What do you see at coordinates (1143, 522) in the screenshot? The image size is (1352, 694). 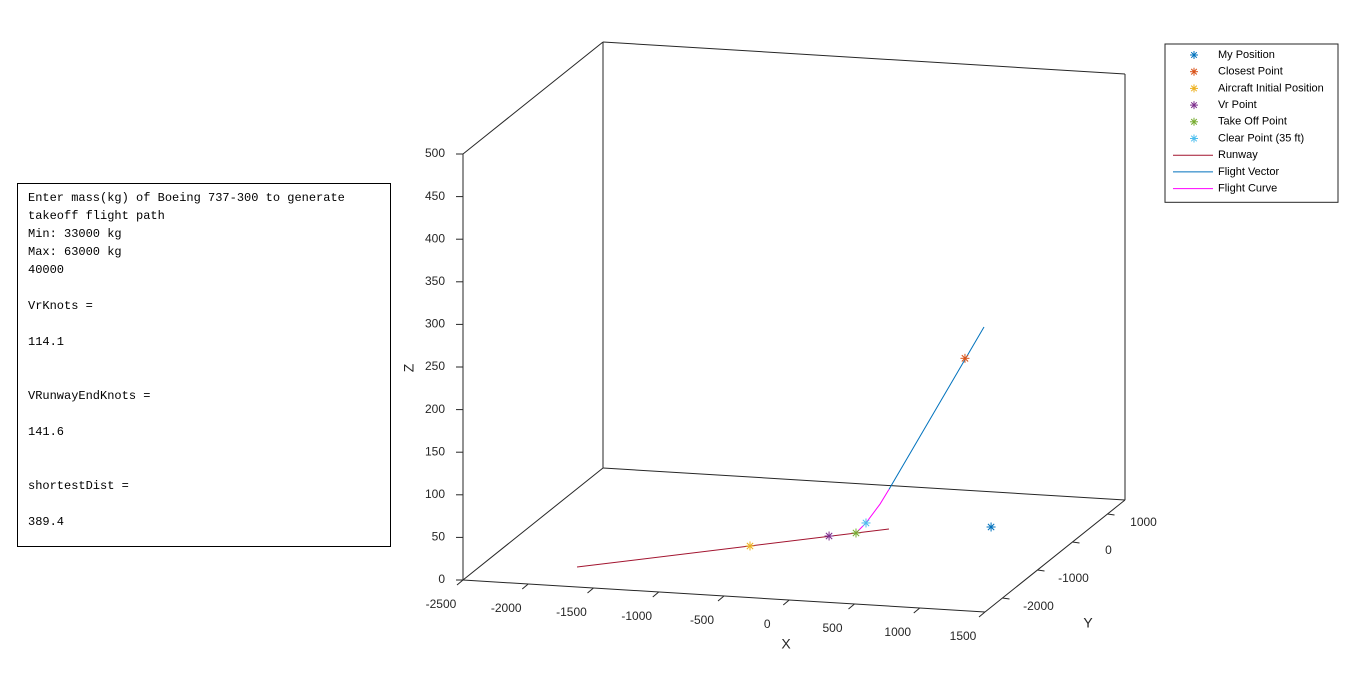 I see `y-tick-label: 1000` at bounding box center [1143, 522].